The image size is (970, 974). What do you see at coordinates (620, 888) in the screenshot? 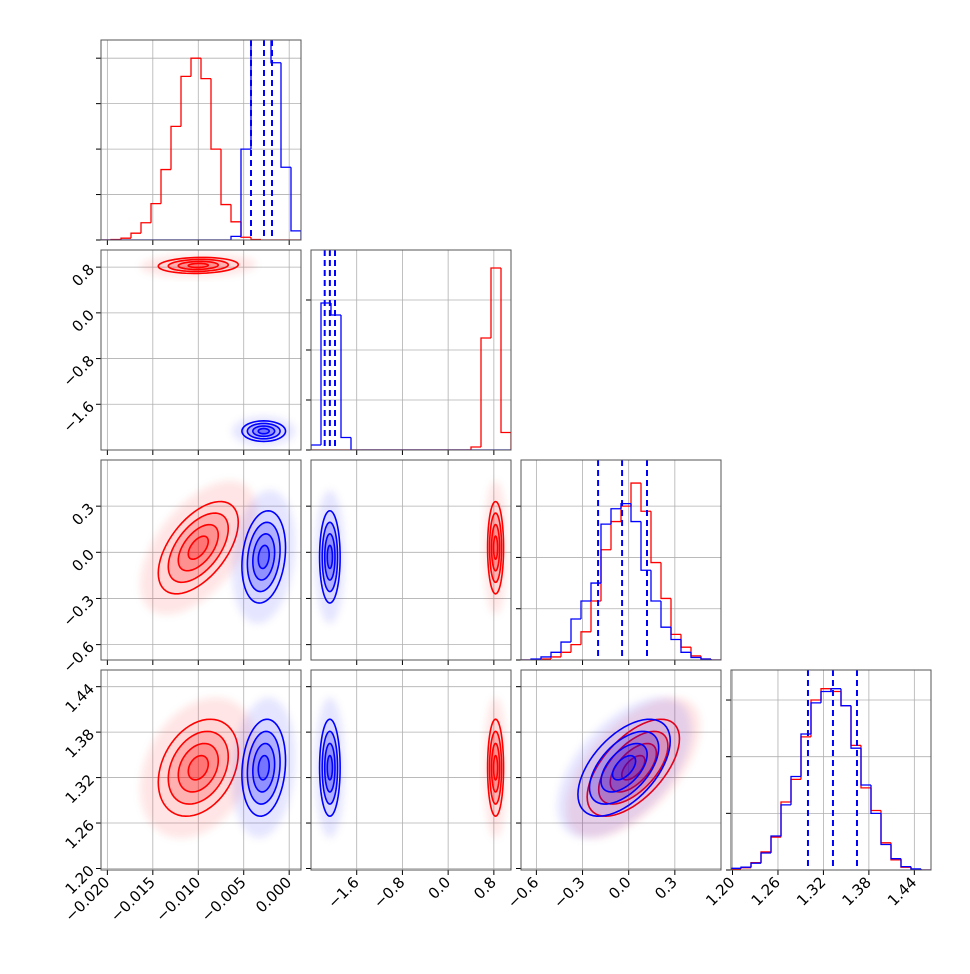
I see `x-tick-label: 0.0` at bounding box center [620, 888].